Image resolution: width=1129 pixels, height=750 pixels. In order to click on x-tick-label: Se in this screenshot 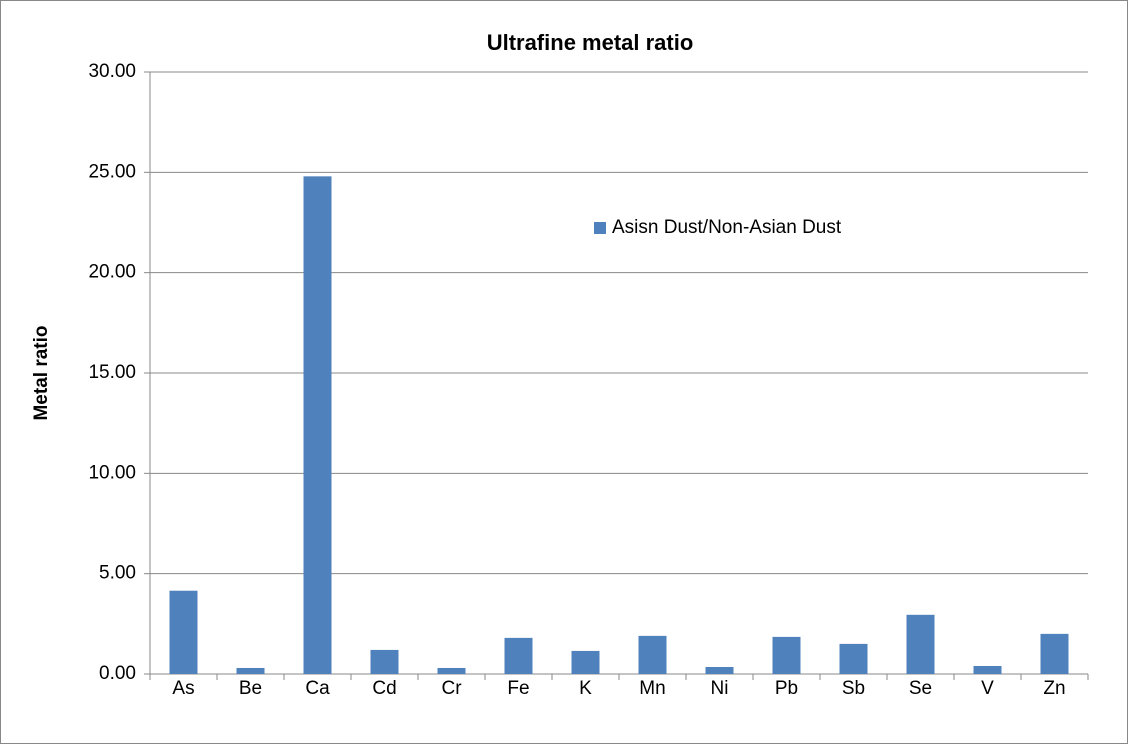, I will do `click(920, 688)`.